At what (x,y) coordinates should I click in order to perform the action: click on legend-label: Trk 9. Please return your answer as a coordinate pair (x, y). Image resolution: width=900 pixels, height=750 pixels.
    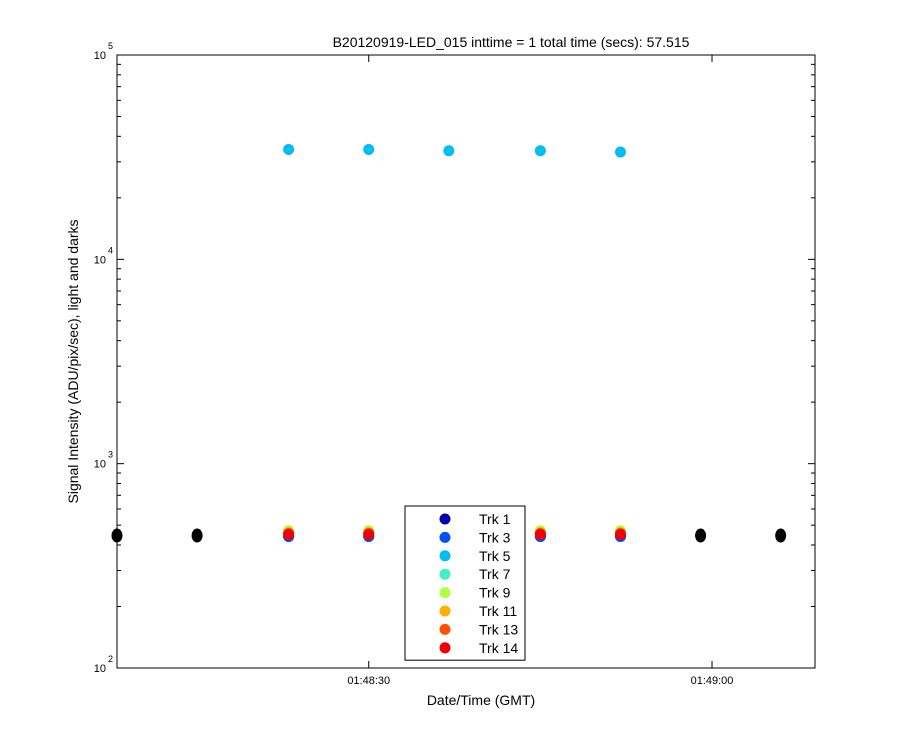
    Looking at the image, I should click on (495, 593).